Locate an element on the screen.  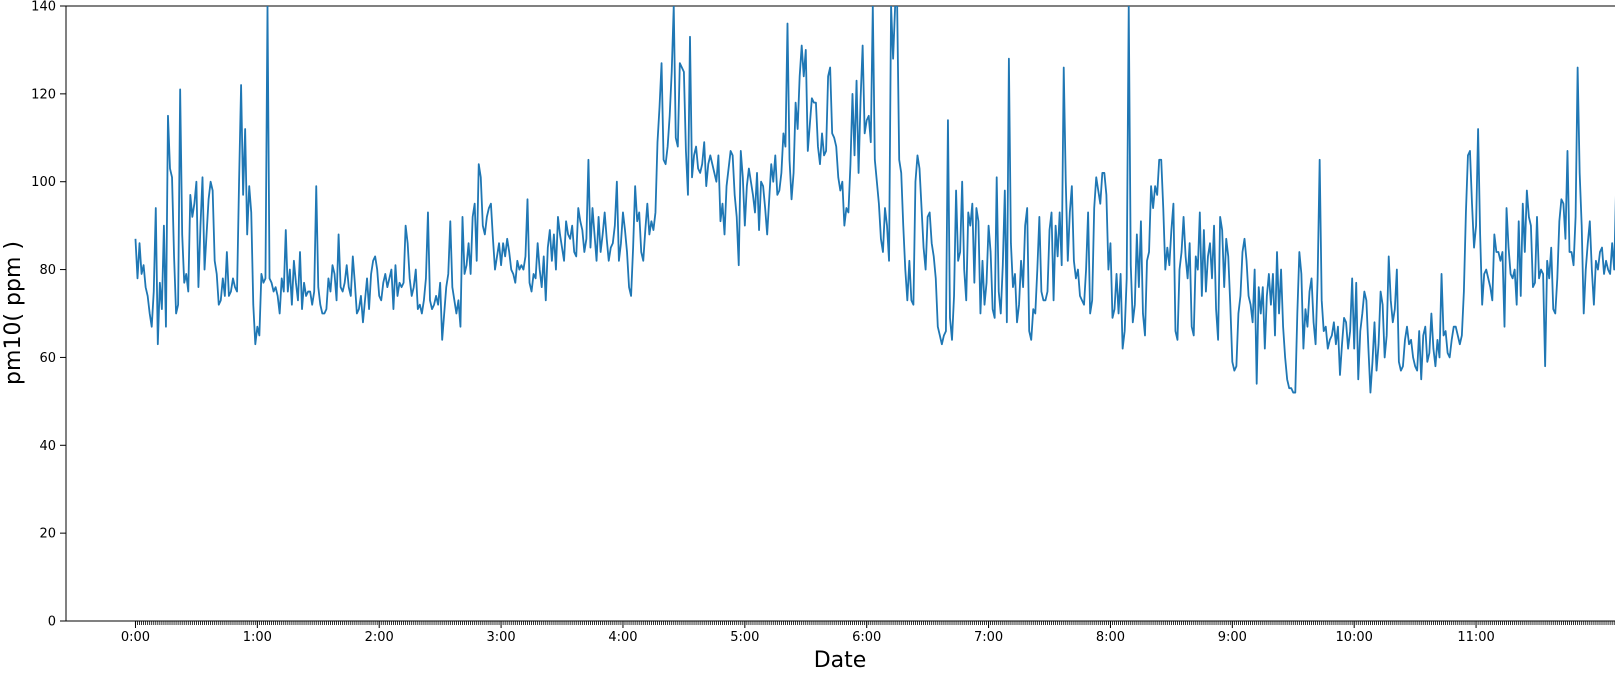
x-tick-label: 6:00 is located at coordinates (866, 637).